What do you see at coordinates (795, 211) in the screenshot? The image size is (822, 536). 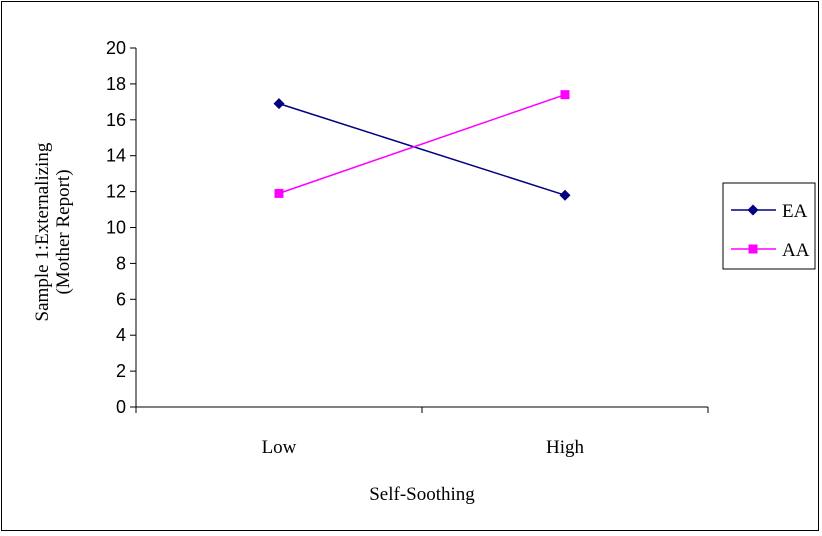 I see `legend-label-ea: EA` at bounding box center [795, 211].